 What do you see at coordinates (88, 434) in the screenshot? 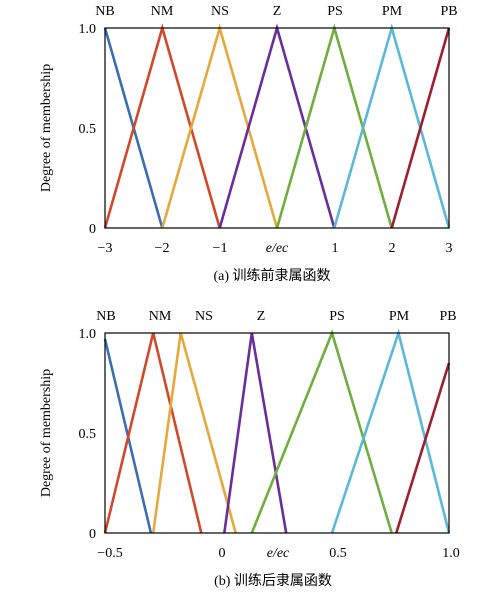
I see `panel-b-ytick-1: 0.5` at bounding box center [88, 434].